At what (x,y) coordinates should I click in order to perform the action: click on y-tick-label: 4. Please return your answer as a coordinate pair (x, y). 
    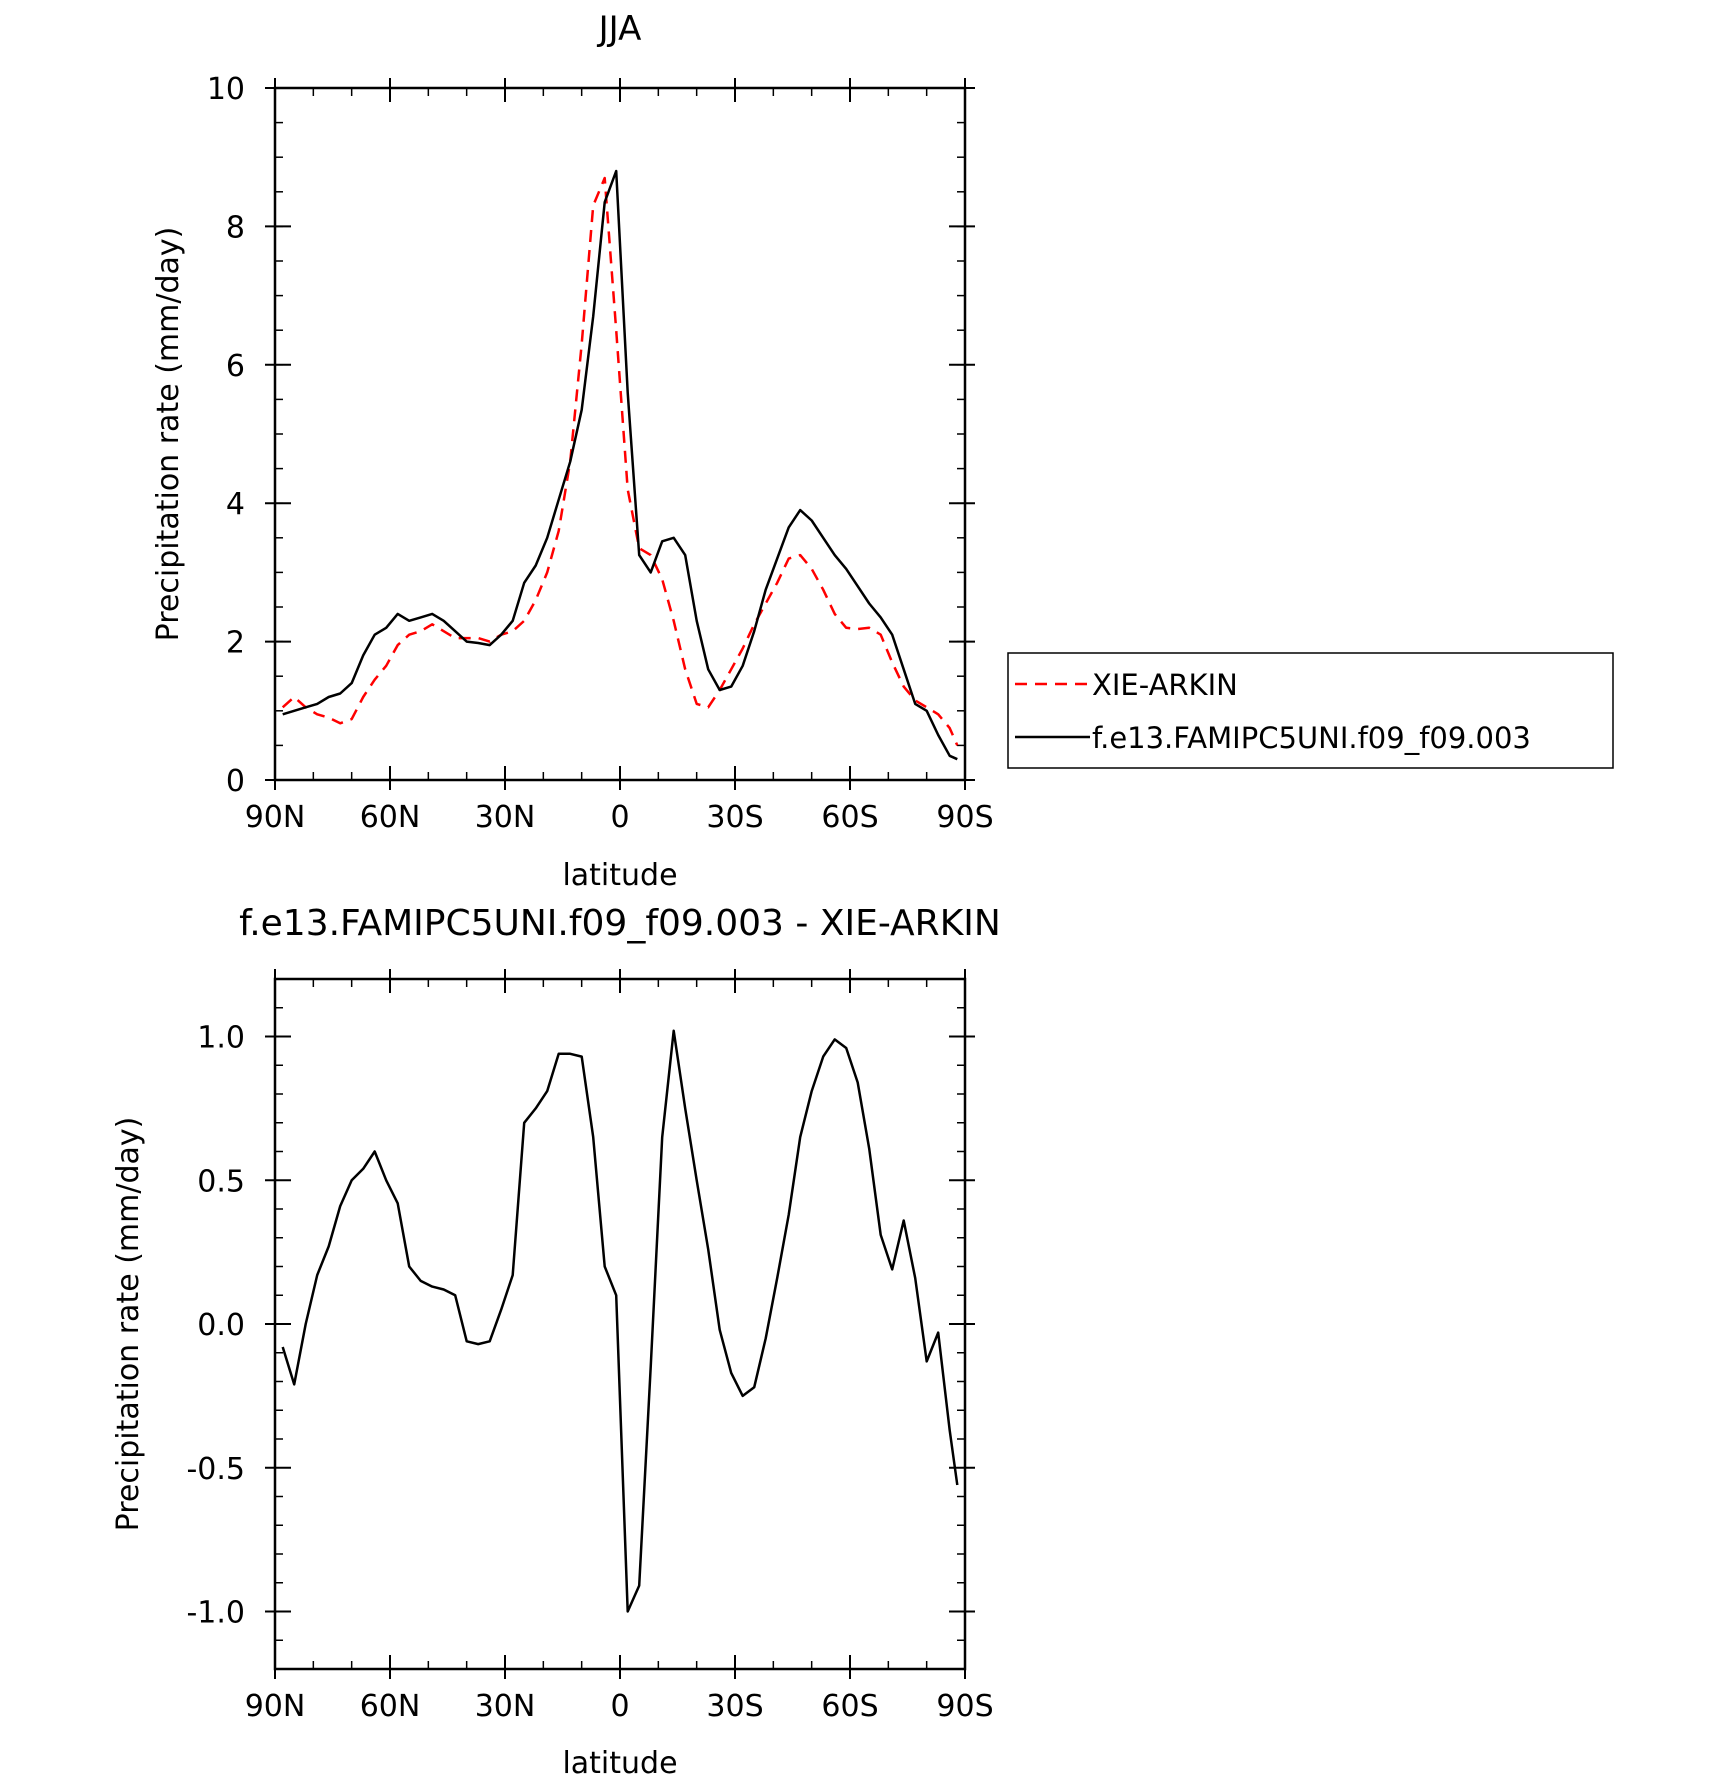
    Looking at the image, I should click on (235, 504).